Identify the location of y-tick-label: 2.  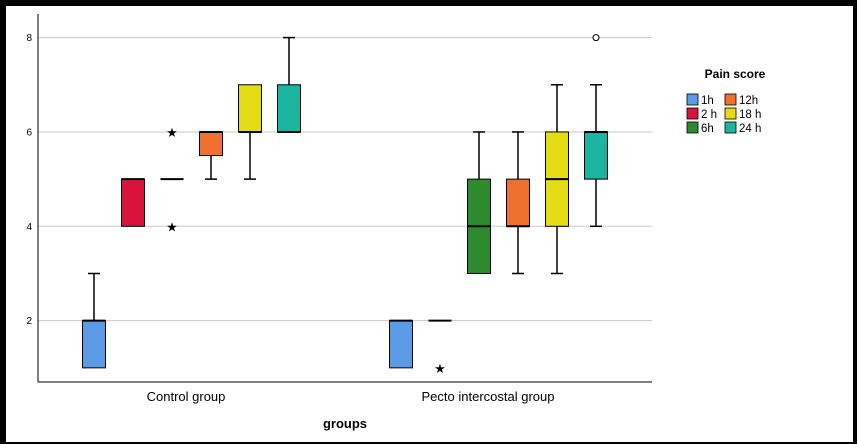
(29, 321).